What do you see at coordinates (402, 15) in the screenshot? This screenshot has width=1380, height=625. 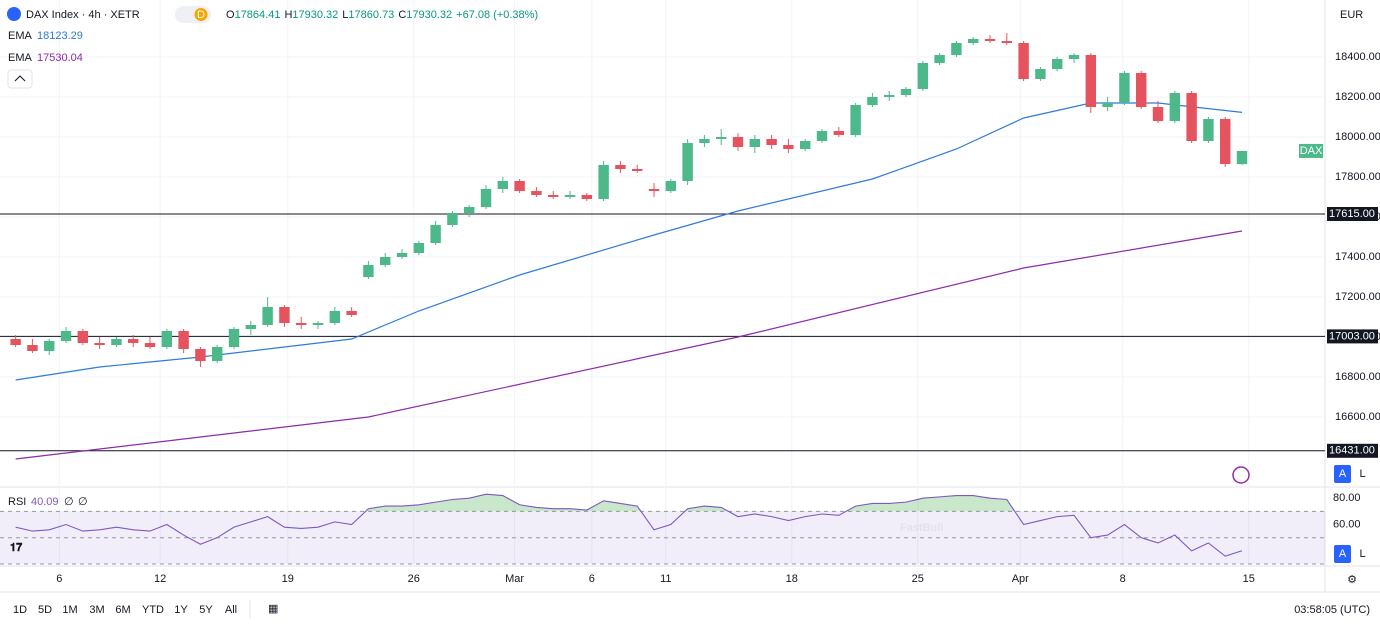 I see `ohlc-prefix: C` at bounding box center [402, 15].